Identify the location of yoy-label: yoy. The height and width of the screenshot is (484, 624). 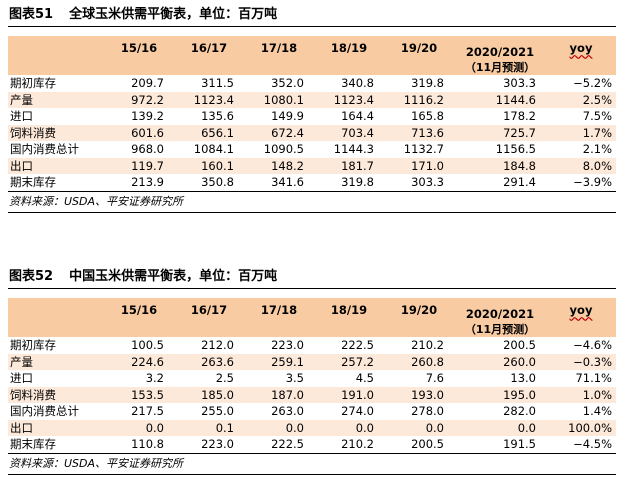
(581, 47).